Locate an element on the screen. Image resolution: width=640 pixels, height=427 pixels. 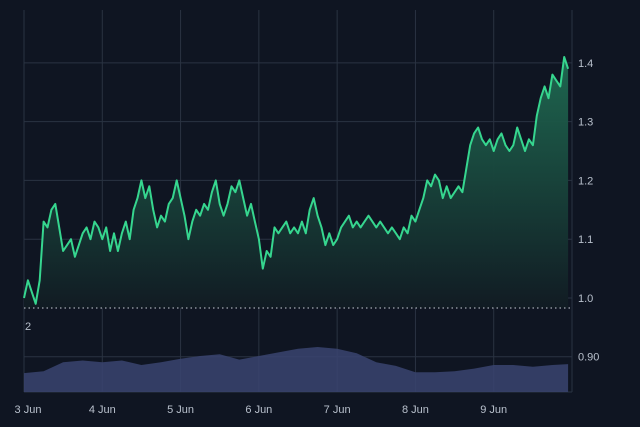
volume-area is located at coordinates (296, 369).